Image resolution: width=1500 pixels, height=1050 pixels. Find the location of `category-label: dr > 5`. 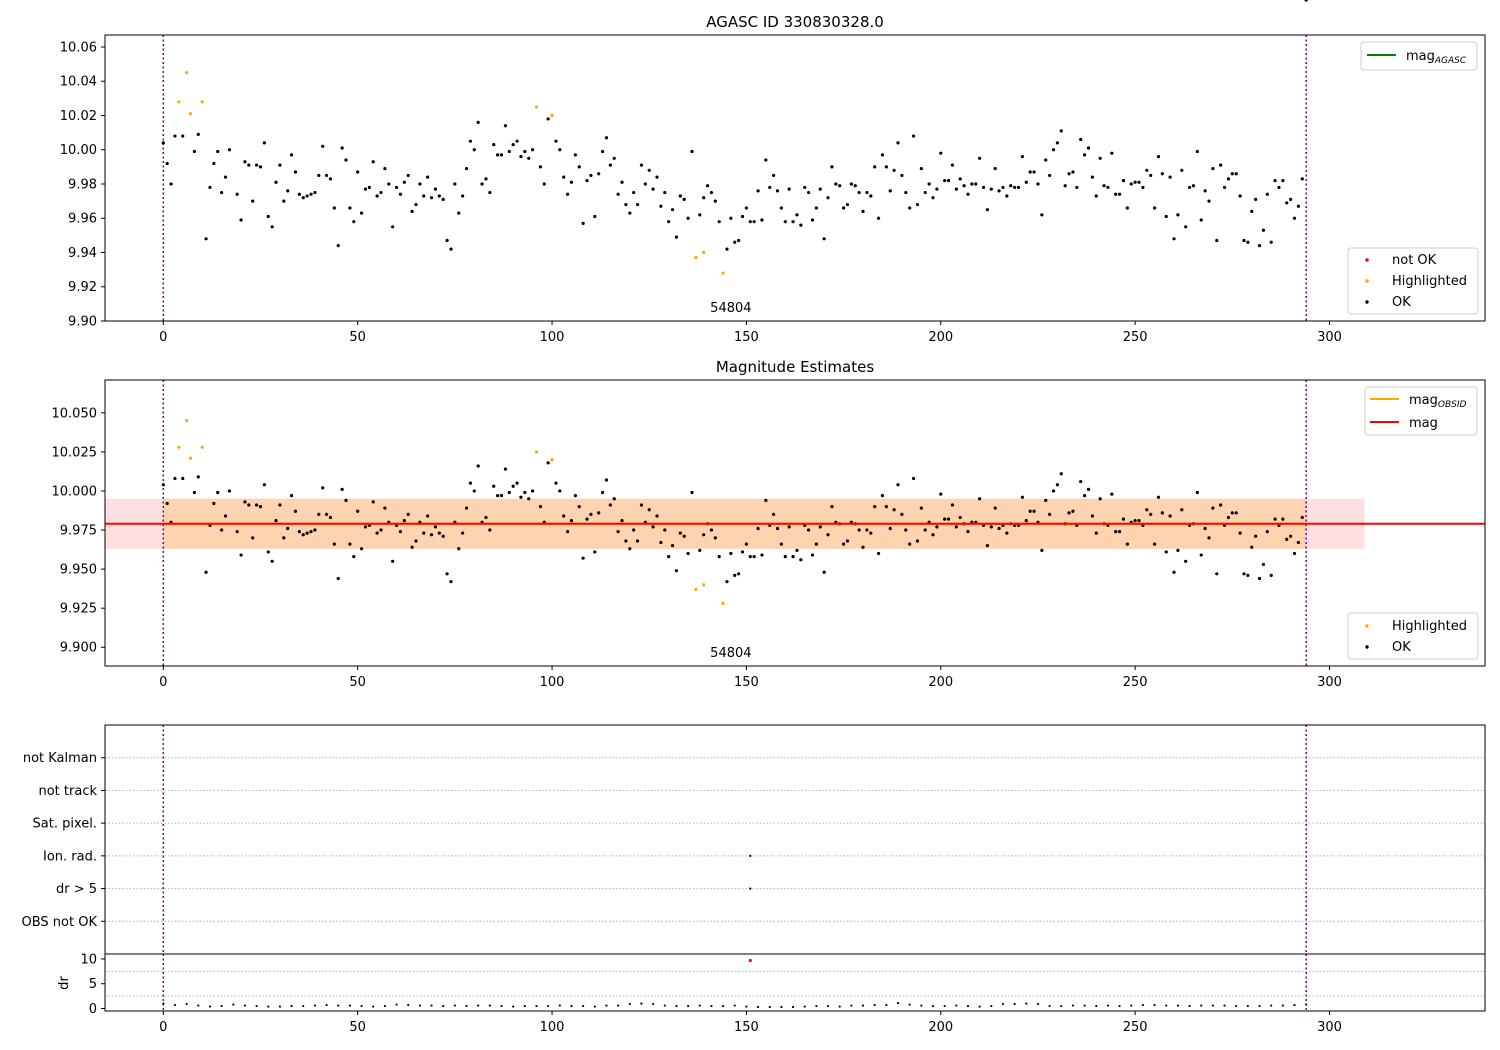

category-label: dr > 5 is located at coordinates (76, 889).